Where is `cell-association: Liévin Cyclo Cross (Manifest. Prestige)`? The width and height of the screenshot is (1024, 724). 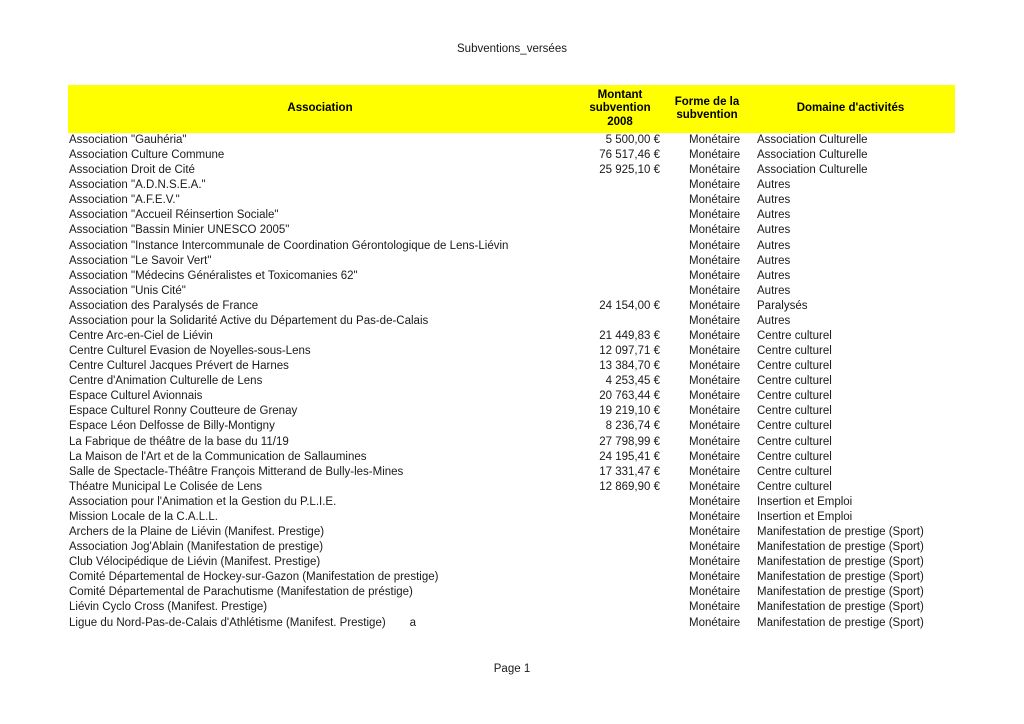
cell-association: Liévin Cyclo Cross (Manifest. Prestige) is located at coordinates (168, 607).